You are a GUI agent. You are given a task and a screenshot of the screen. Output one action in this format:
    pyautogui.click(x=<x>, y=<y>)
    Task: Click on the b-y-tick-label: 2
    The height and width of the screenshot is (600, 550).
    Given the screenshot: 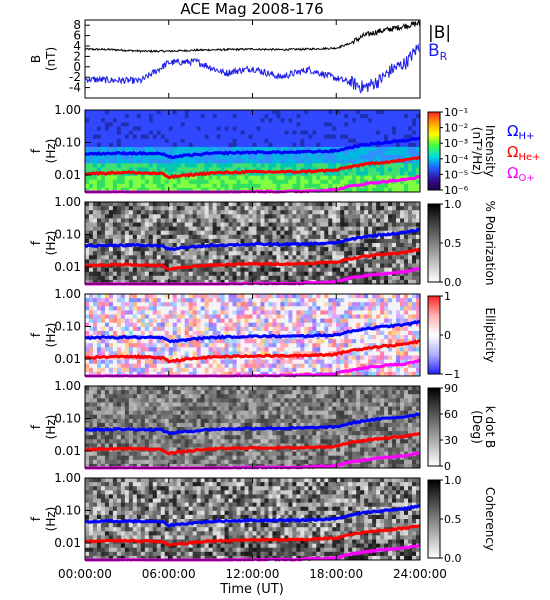 What is the action you would take?
    pyautogui.click(x=77, y=56)
    